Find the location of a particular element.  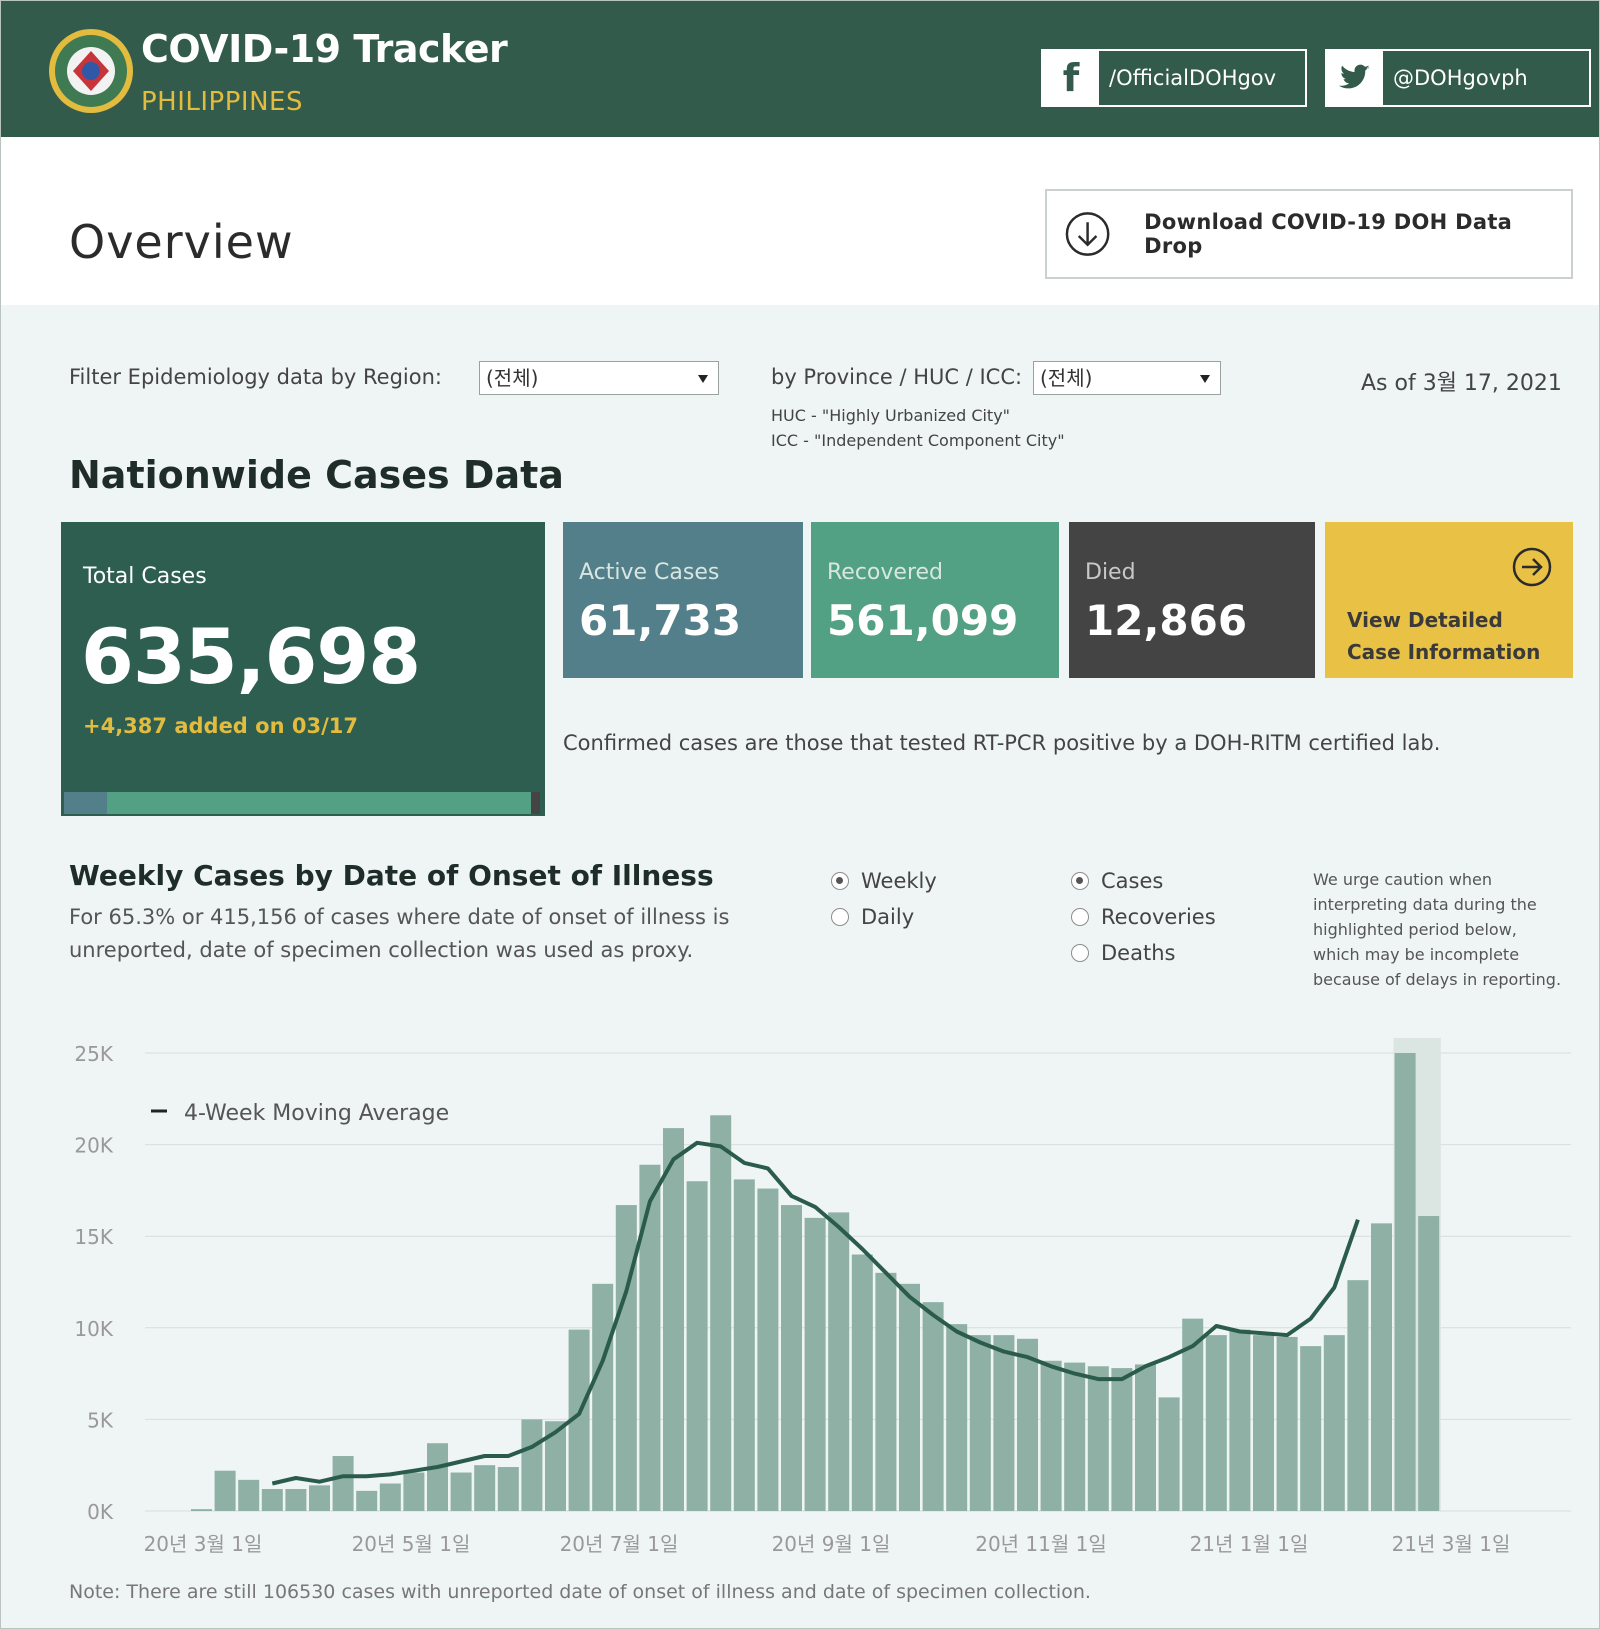

facebook-icon: f is located at coordinates (1071, 78).